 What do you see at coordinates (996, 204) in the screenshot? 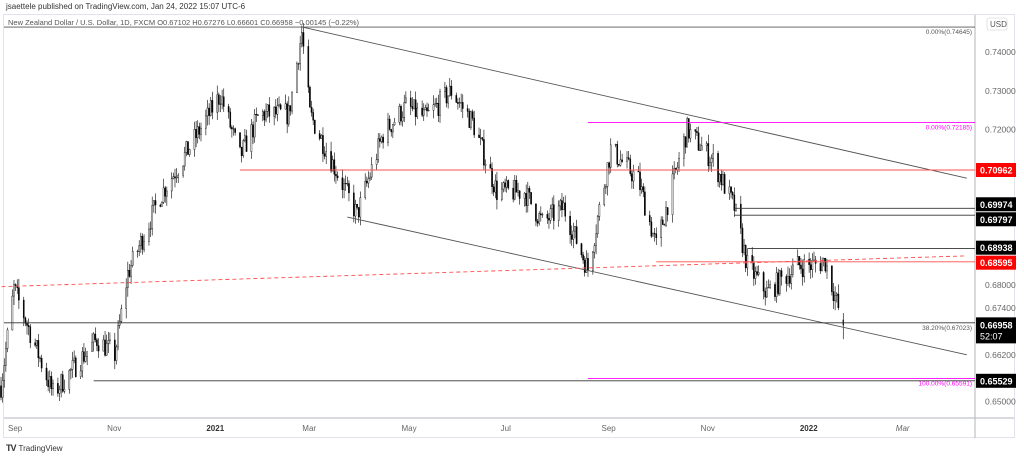
I see `price-tag: 0.69974` at bounding box center [996, 204].